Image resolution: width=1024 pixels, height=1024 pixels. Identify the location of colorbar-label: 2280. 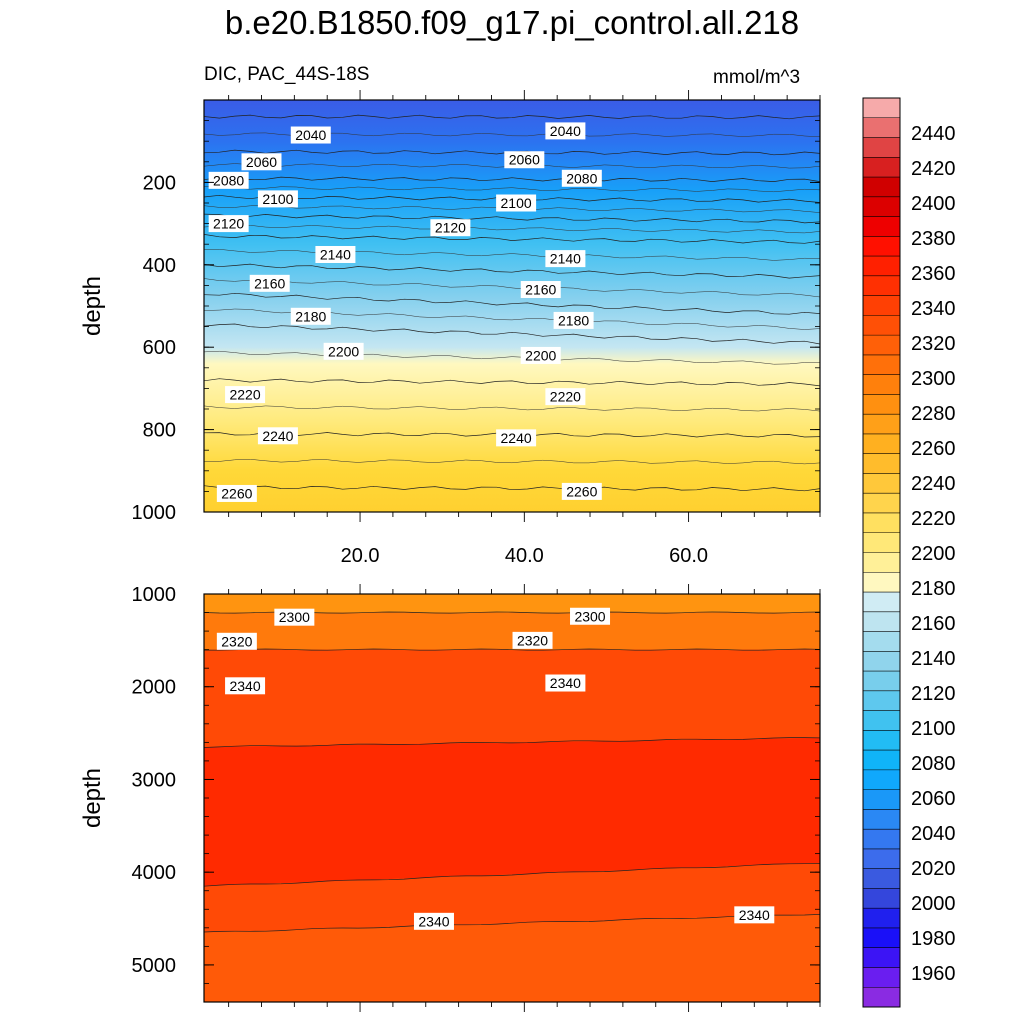
(933, 414).